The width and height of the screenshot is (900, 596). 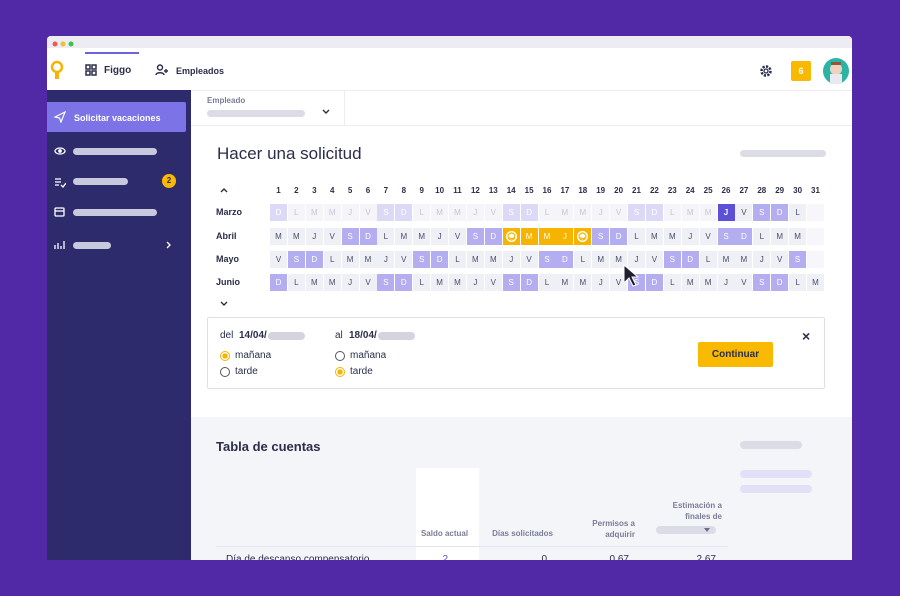 I want to click on nav-item-active, so click(x=116, y=117).